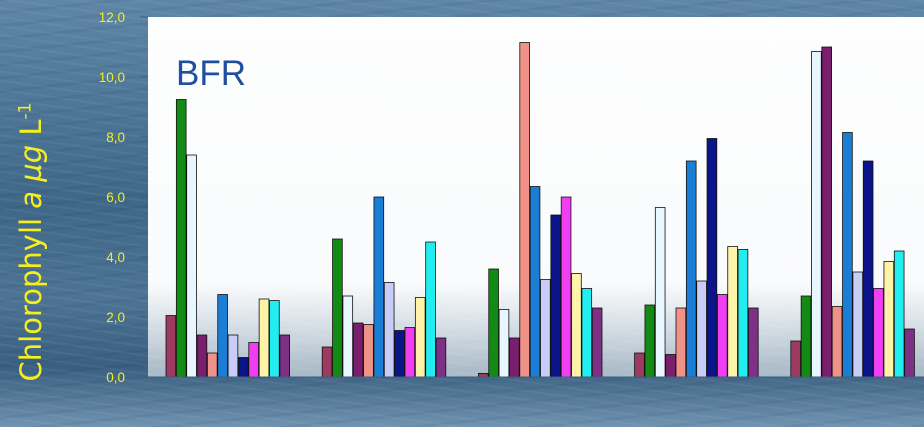  What do you see at coordinates (115, 257) in the screenshot?
I see `y-tick-label: 4,0` at bounding box center [115, 257].